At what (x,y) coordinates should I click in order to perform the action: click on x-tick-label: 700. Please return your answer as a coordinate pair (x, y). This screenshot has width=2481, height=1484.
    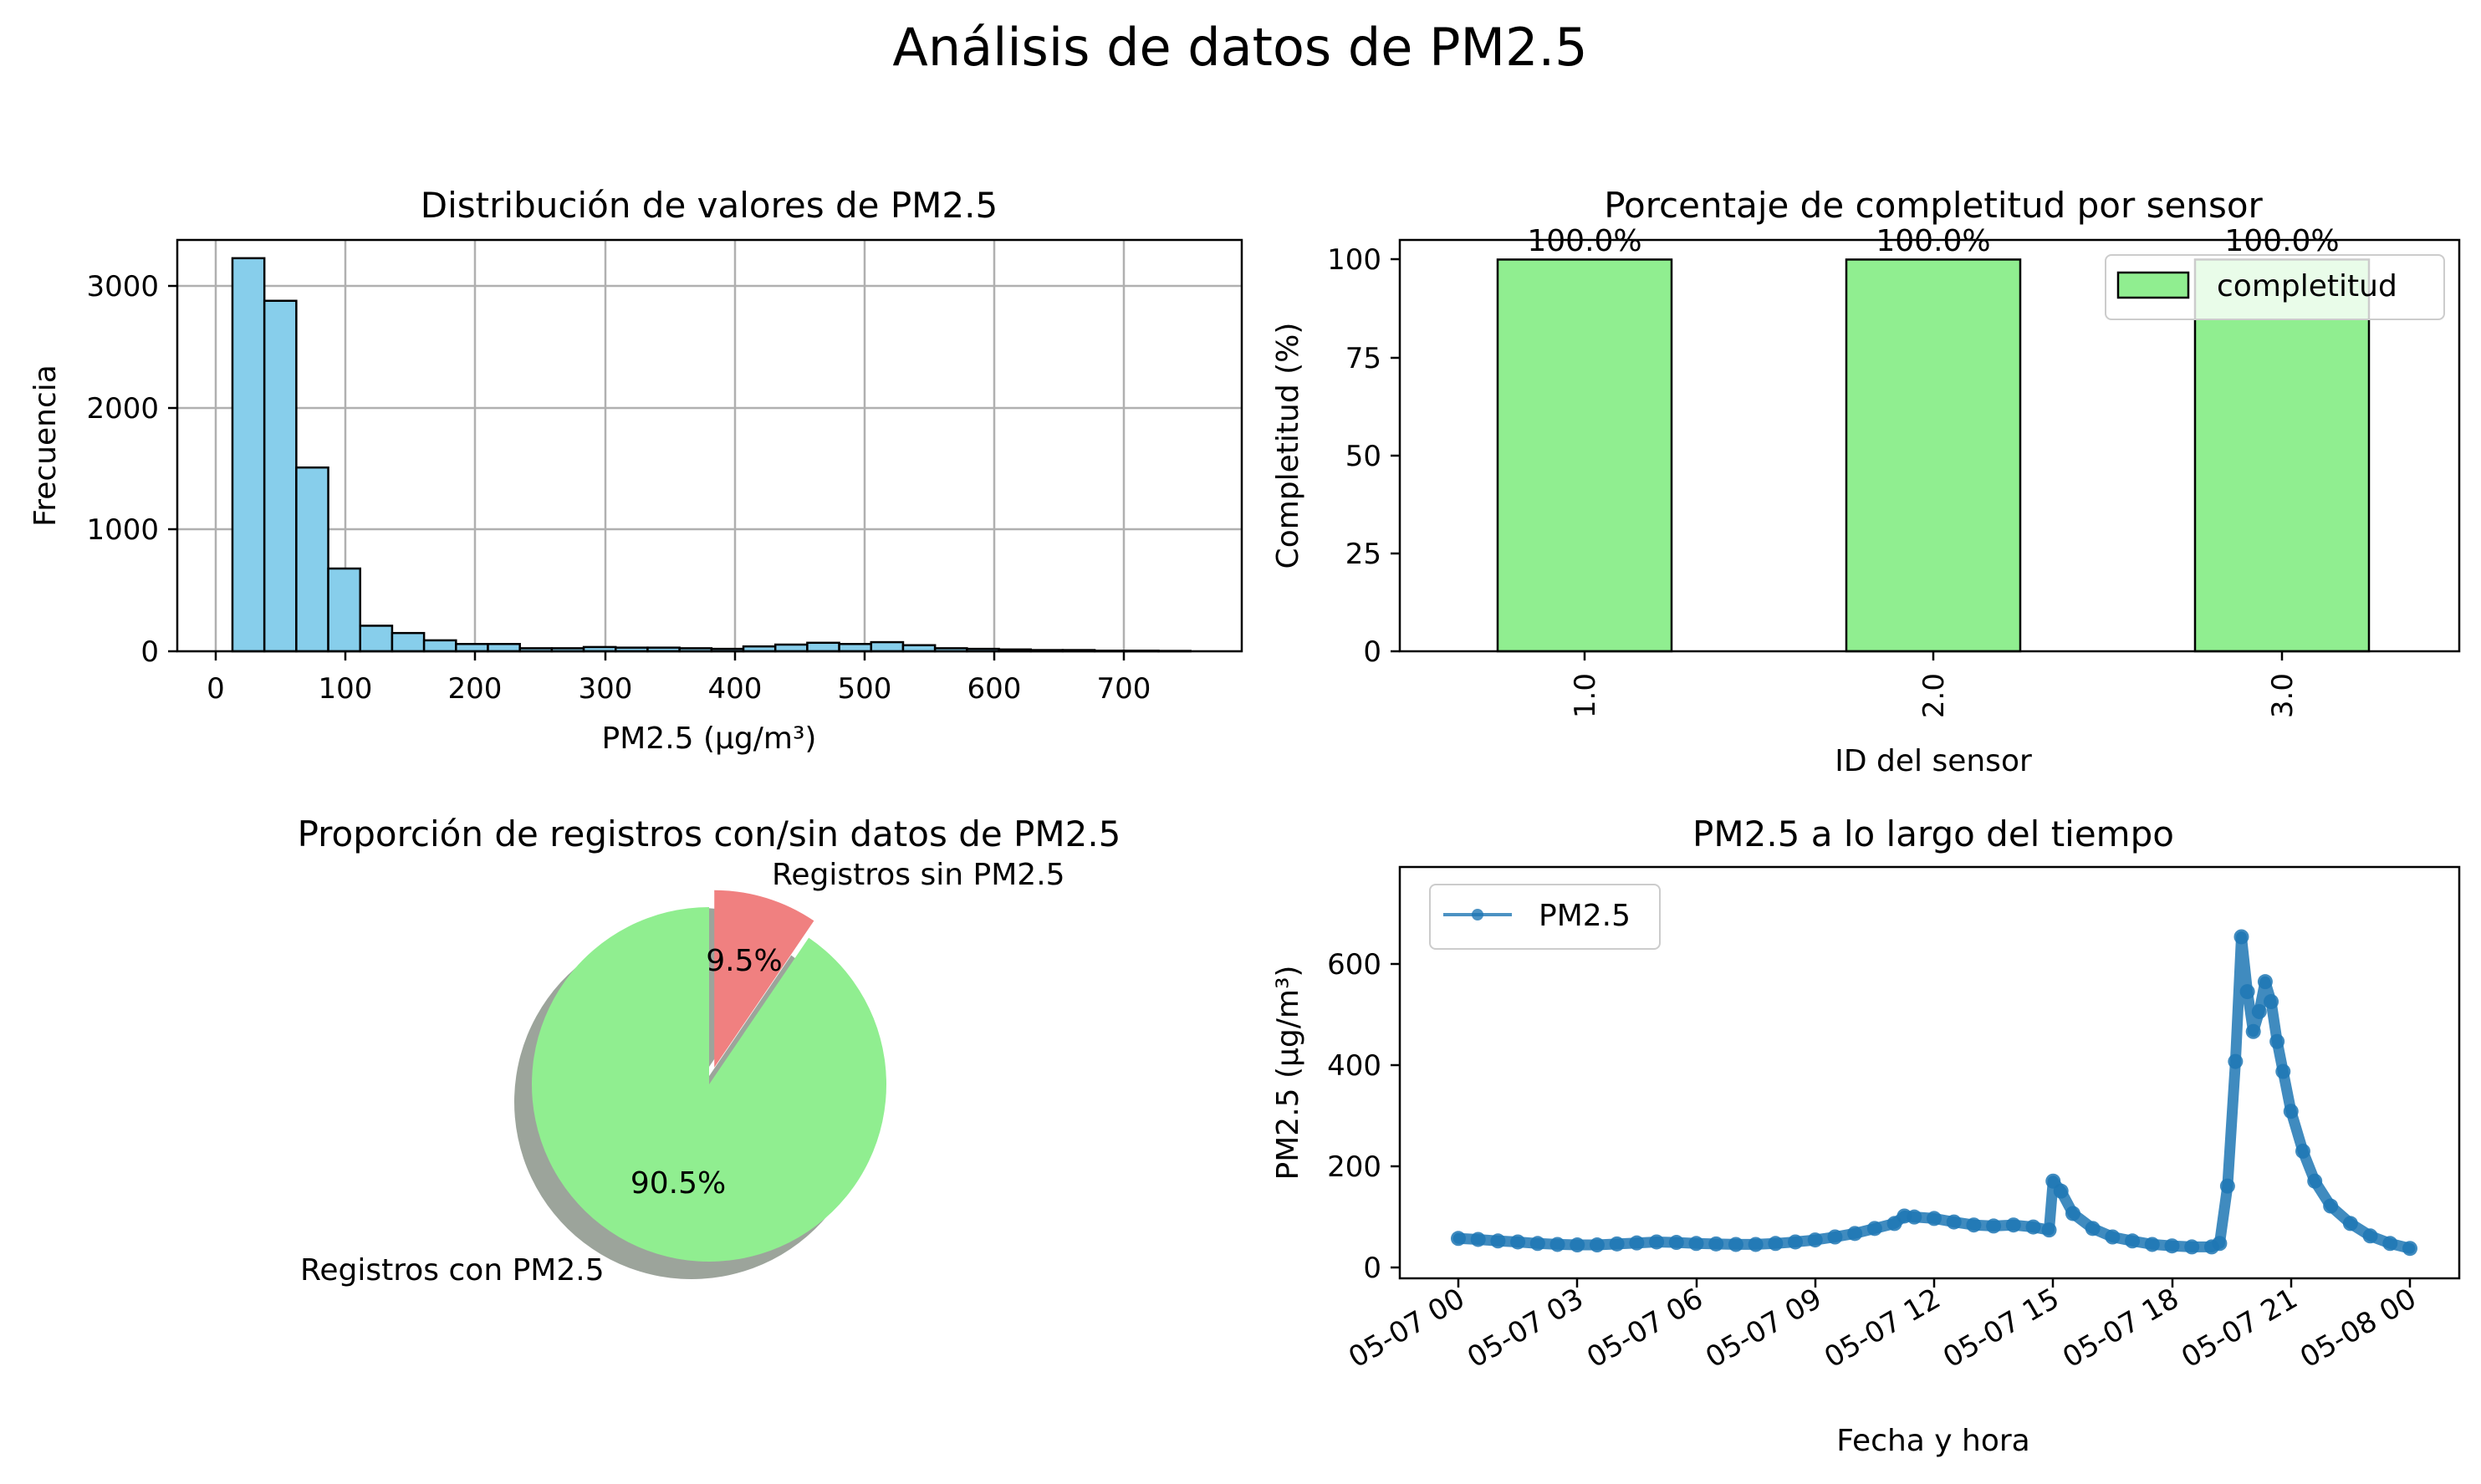
    Looking at the image, I should click on (1124, 689).